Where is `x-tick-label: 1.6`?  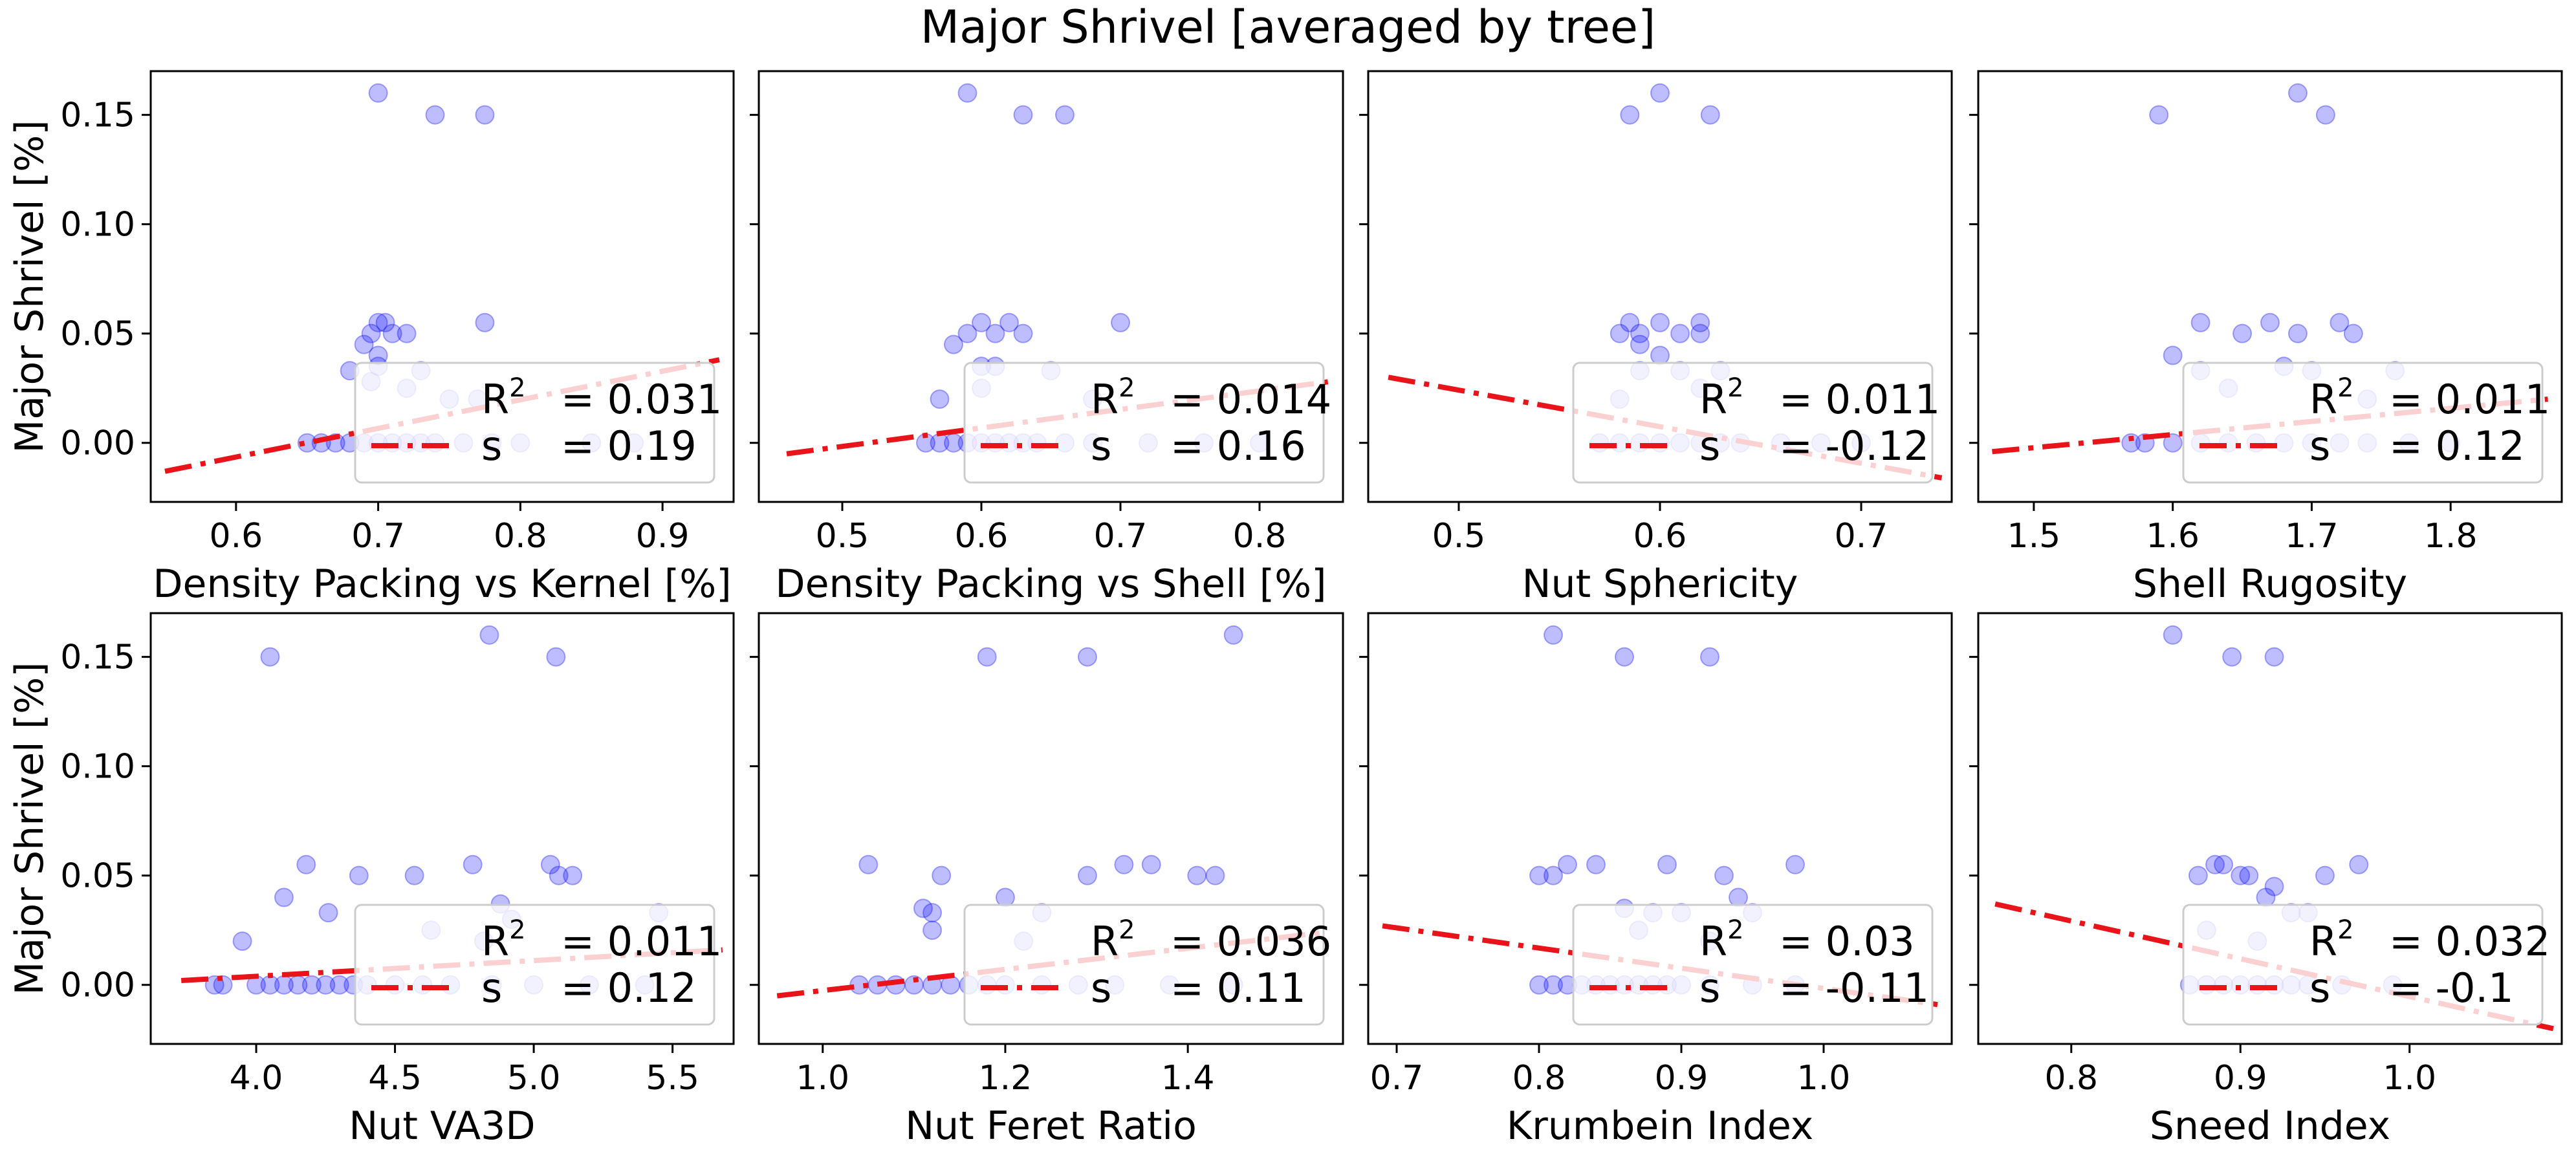 x-tick-label: 1.6 is located at coordinates (2172, 537).